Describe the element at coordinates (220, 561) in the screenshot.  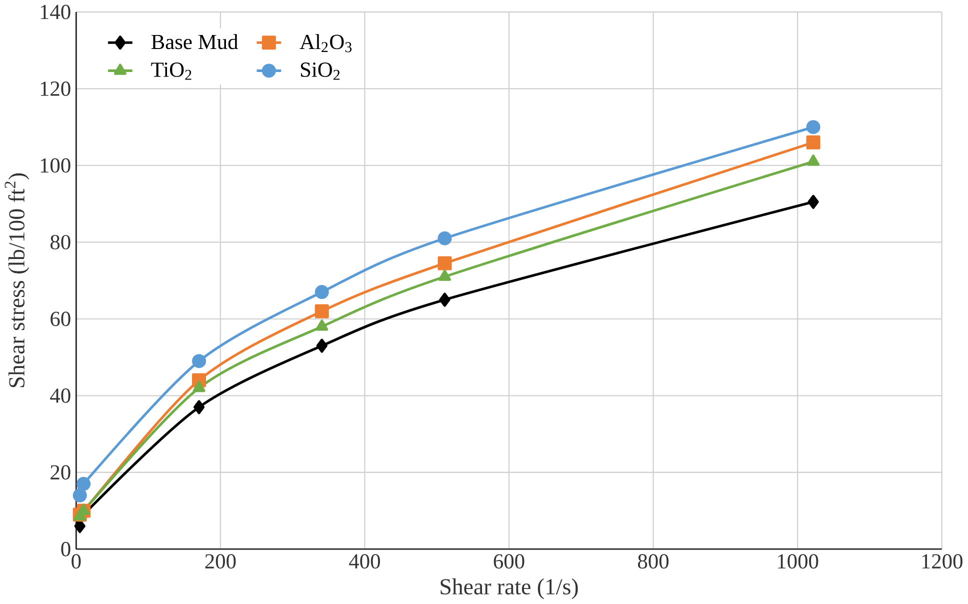
I see `x-tick-label: 200` at that location.